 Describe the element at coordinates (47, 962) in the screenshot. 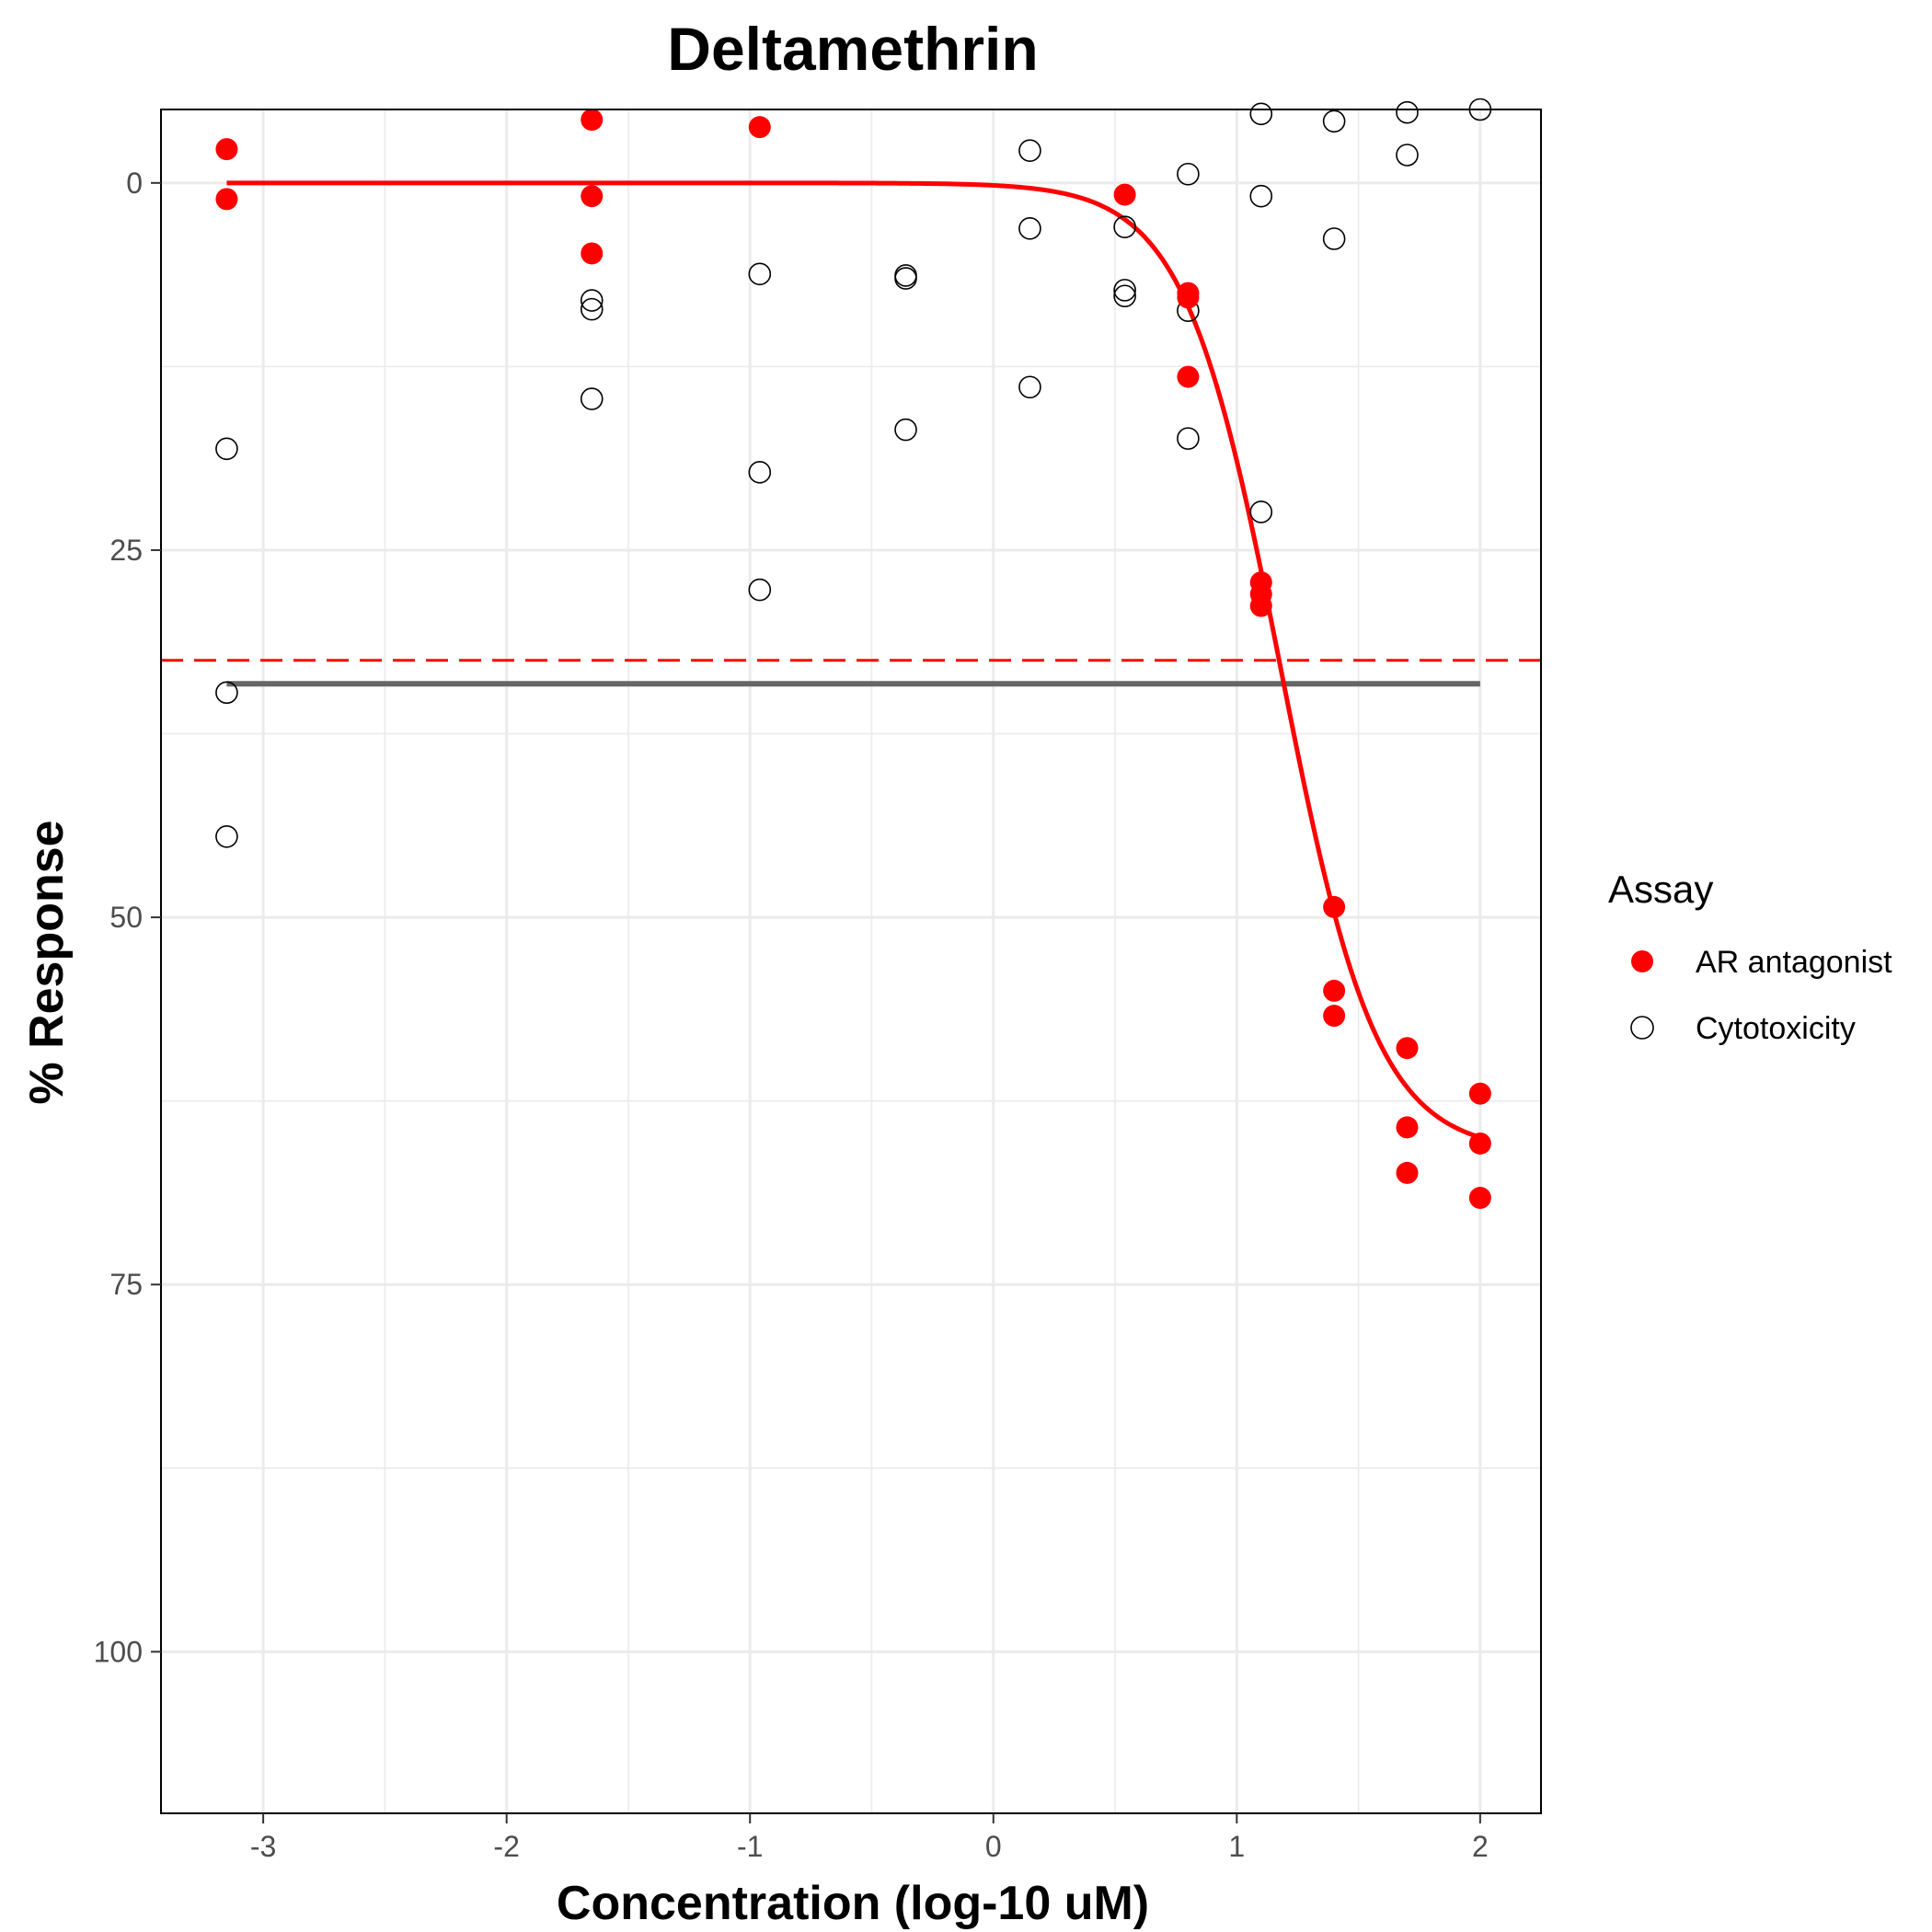

I see `y-axis-title: % Response` at that location.